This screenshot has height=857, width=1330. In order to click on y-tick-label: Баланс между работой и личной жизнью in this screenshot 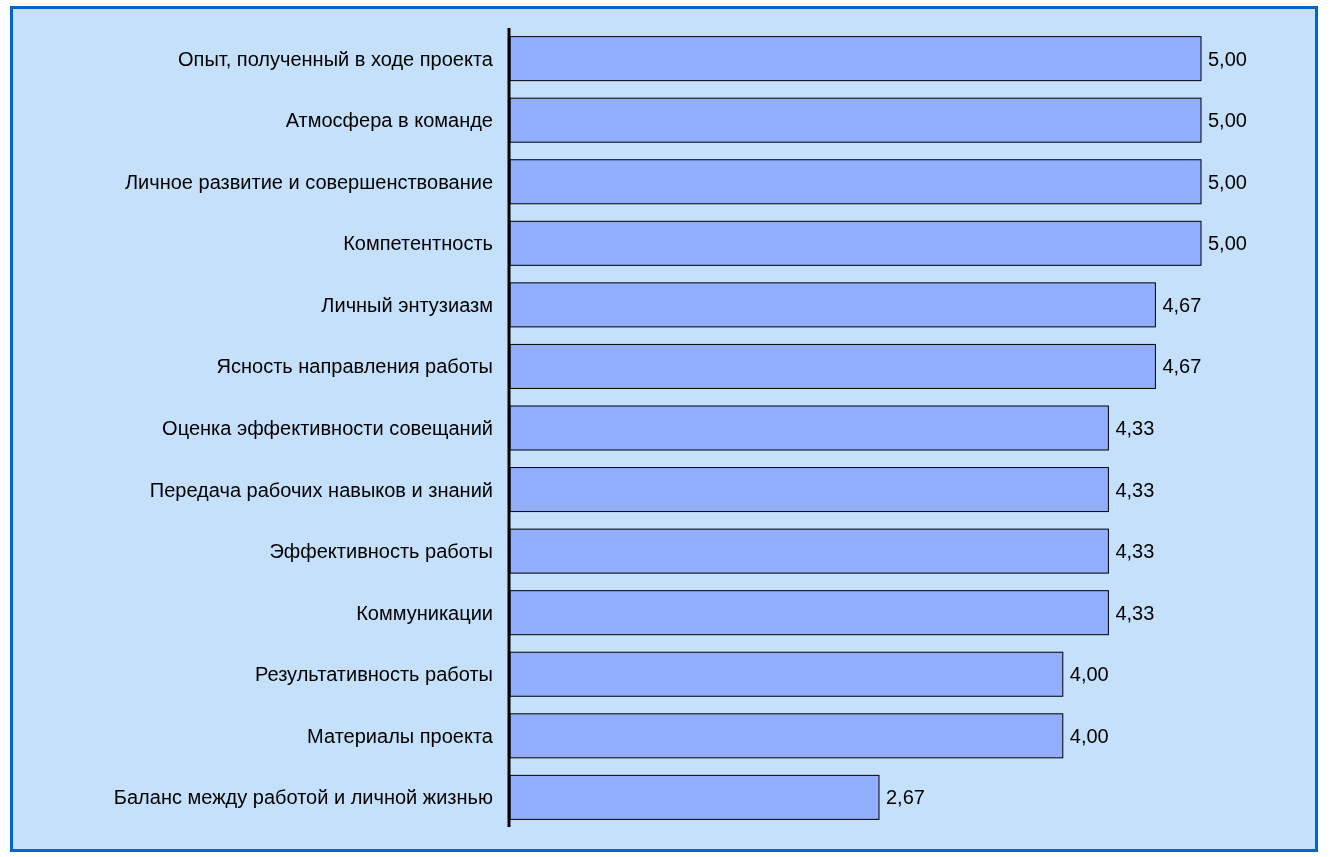, I will do `click(303, 797)`.